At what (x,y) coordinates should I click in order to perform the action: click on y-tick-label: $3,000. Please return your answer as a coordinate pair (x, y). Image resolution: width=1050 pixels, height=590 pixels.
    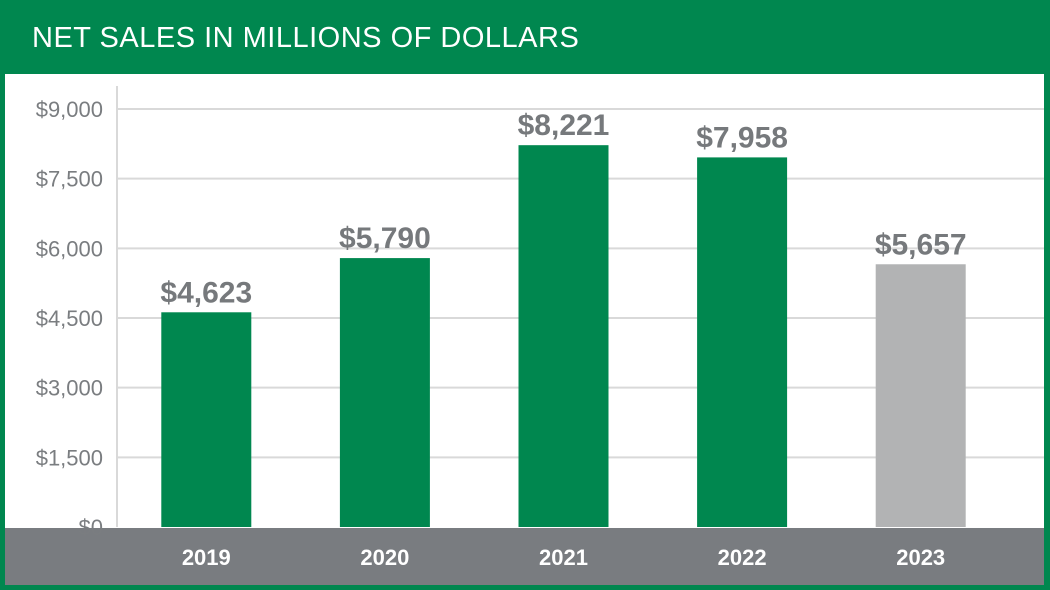
    Looking at the image, I should click on (69, 388).